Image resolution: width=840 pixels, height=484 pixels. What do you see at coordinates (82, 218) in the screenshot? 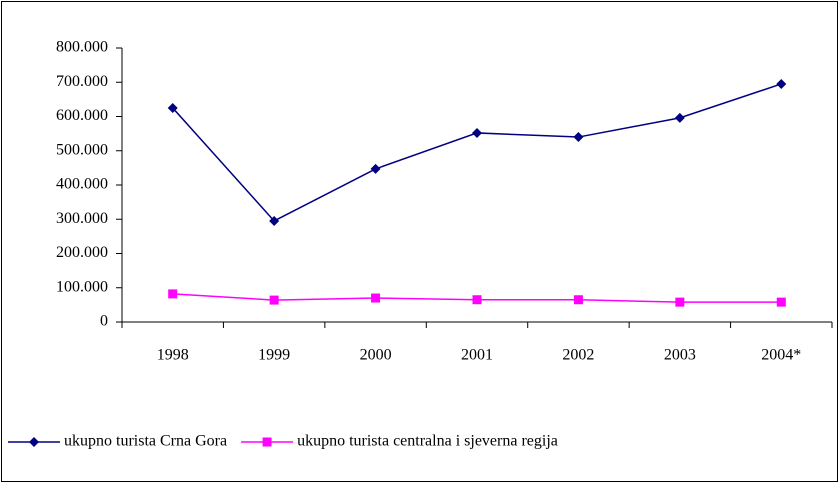
I see `y-tick-label: 300.000` at bounding box center [82, 218].